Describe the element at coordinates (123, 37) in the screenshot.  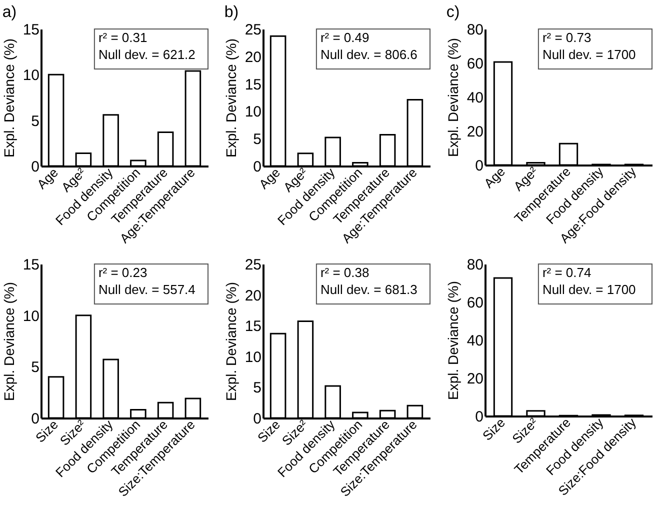
I see `annotation: r² = 0.31` at that location.